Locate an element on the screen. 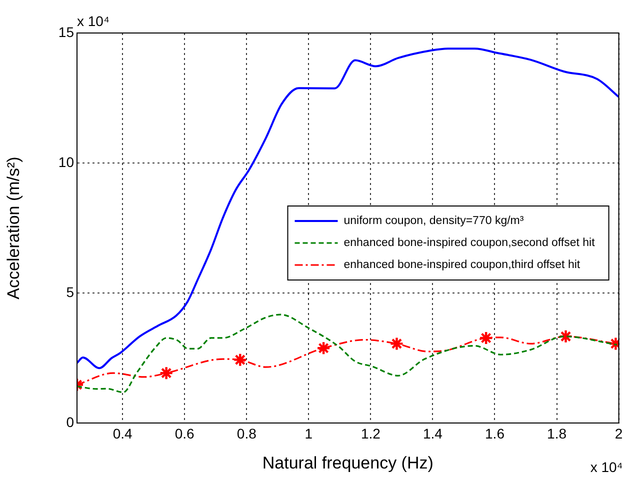  line-series is located at coordinates (347, 354).